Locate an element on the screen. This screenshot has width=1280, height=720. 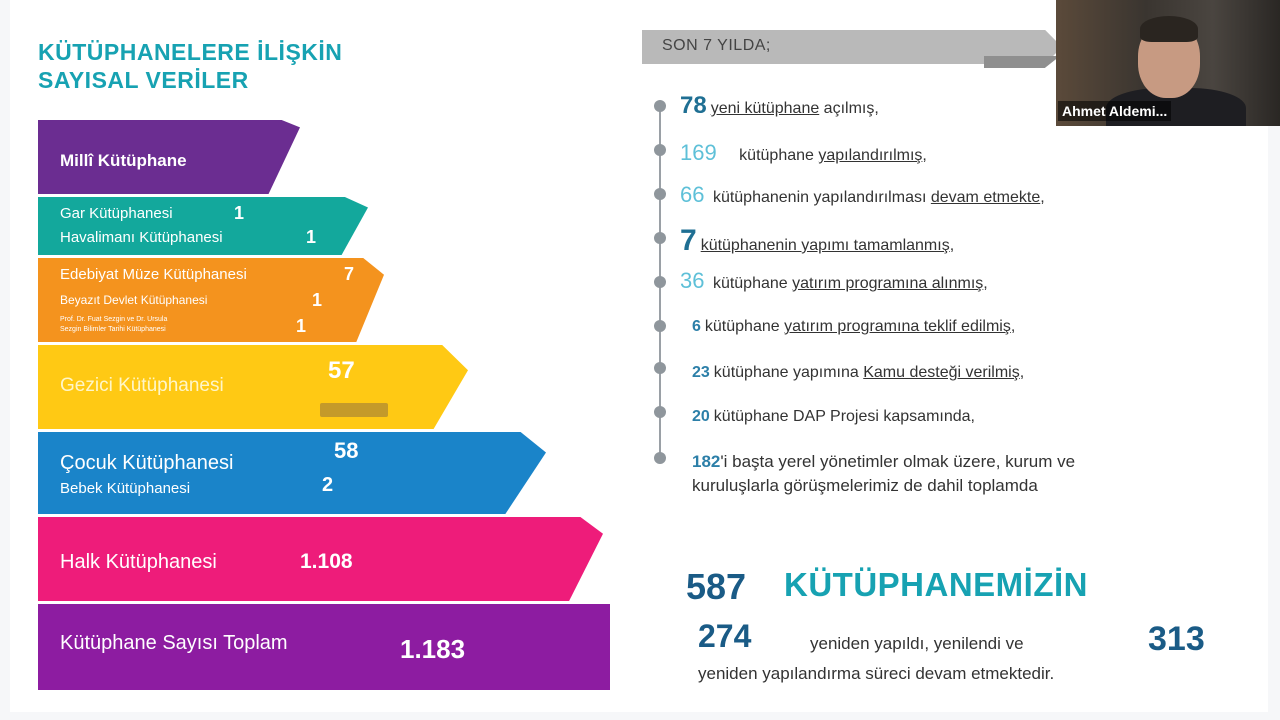
sezgin-label-line2: Sezgin Bilimler Tarihi Kütüphanesi is located at coordinates (113, 329).